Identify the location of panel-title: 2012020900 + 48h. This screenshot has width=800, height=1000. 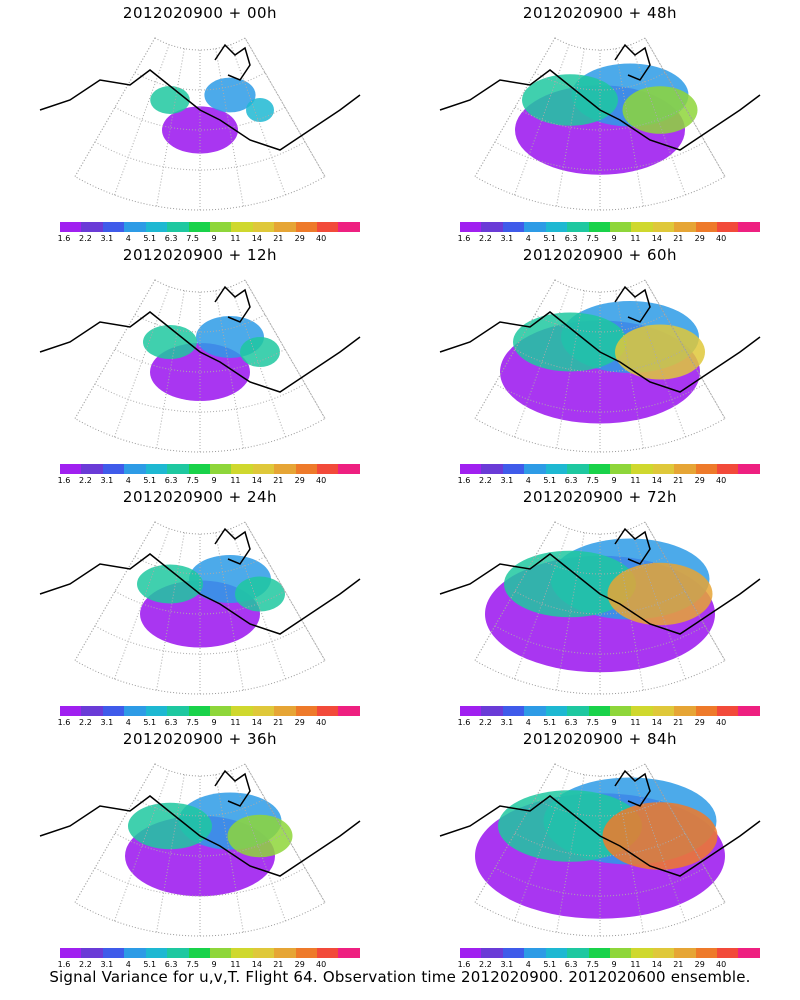
(600, 13).